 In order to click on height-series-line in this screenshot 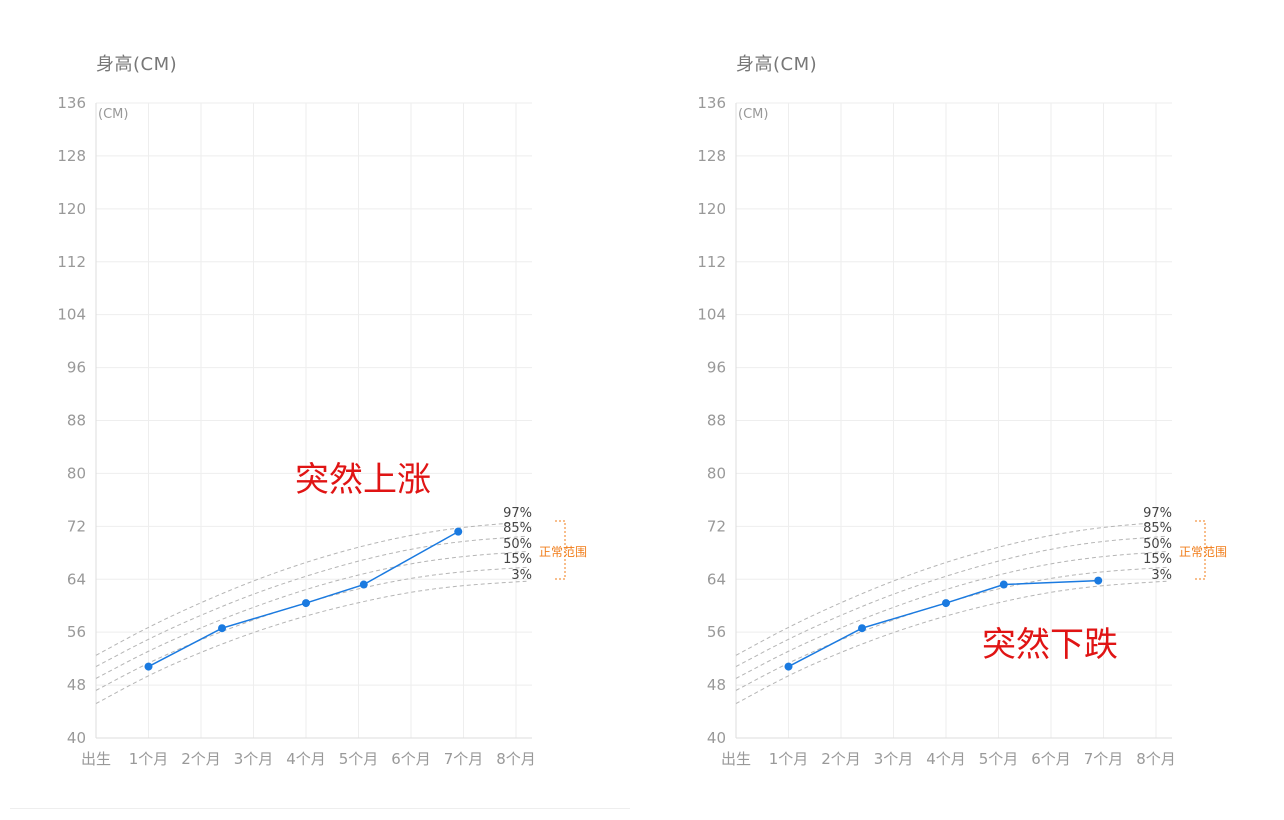, I will do `click(303, 599)`.